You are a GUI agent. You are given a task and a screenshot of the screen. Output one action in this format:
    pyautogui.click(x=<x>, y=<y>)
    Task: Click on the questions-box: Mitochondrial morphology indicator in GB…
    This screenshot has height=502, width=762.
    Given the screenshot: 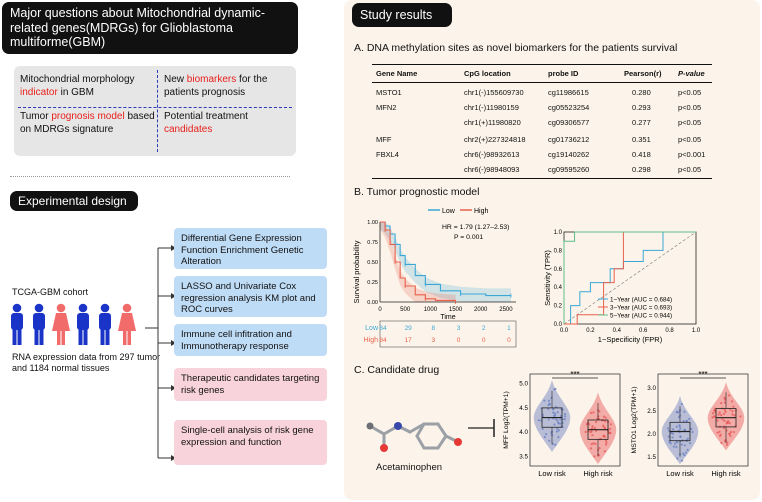 What is the action you would take?
    pyautogui.click(x=155, y=111)
    